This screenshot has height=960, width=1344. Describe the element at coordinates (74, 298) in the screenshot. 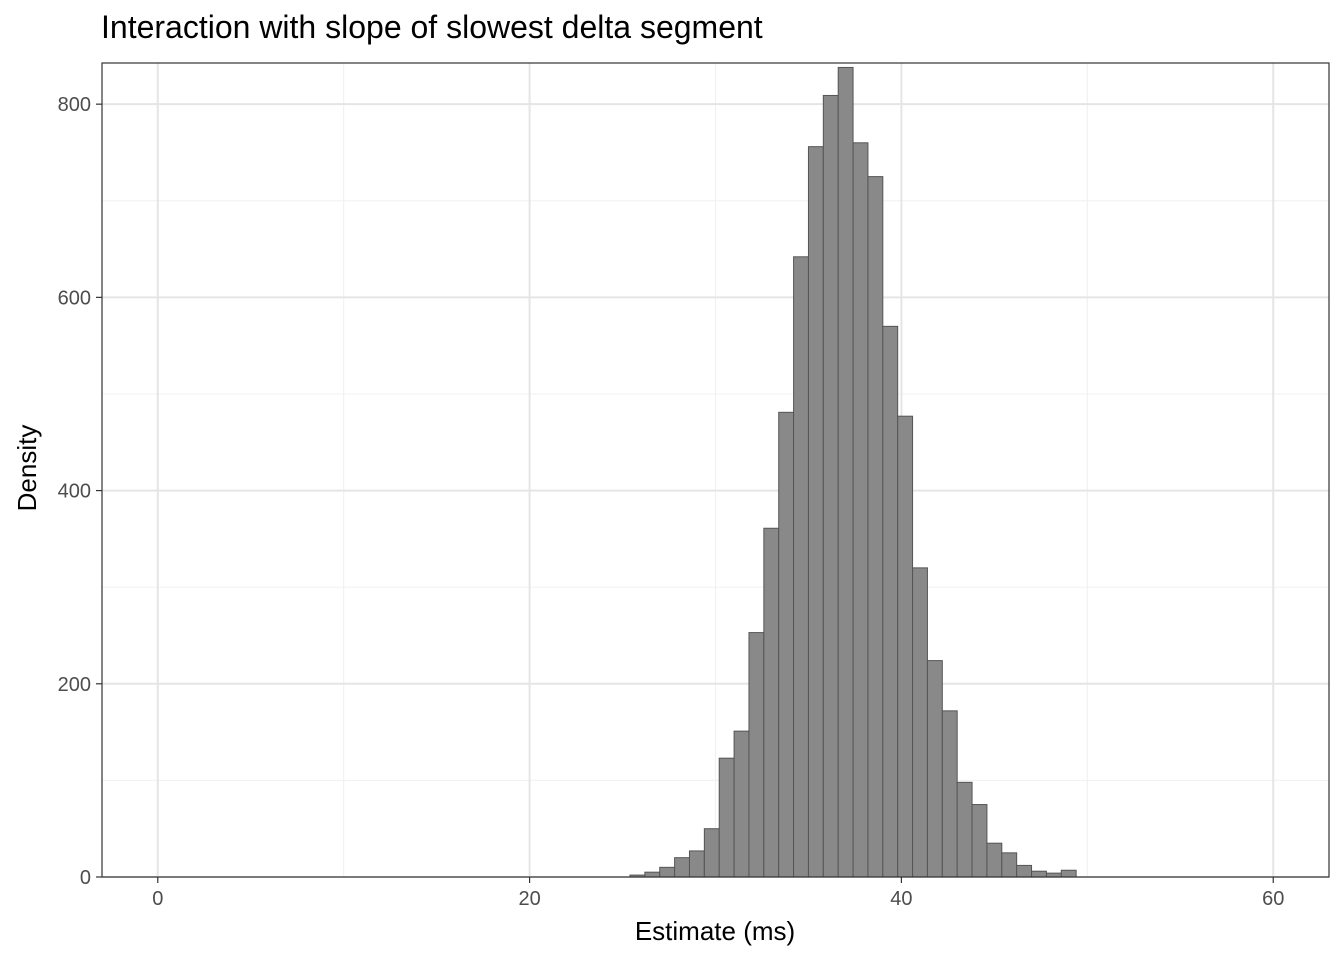

I see `y-tick-label: 600` at that location.